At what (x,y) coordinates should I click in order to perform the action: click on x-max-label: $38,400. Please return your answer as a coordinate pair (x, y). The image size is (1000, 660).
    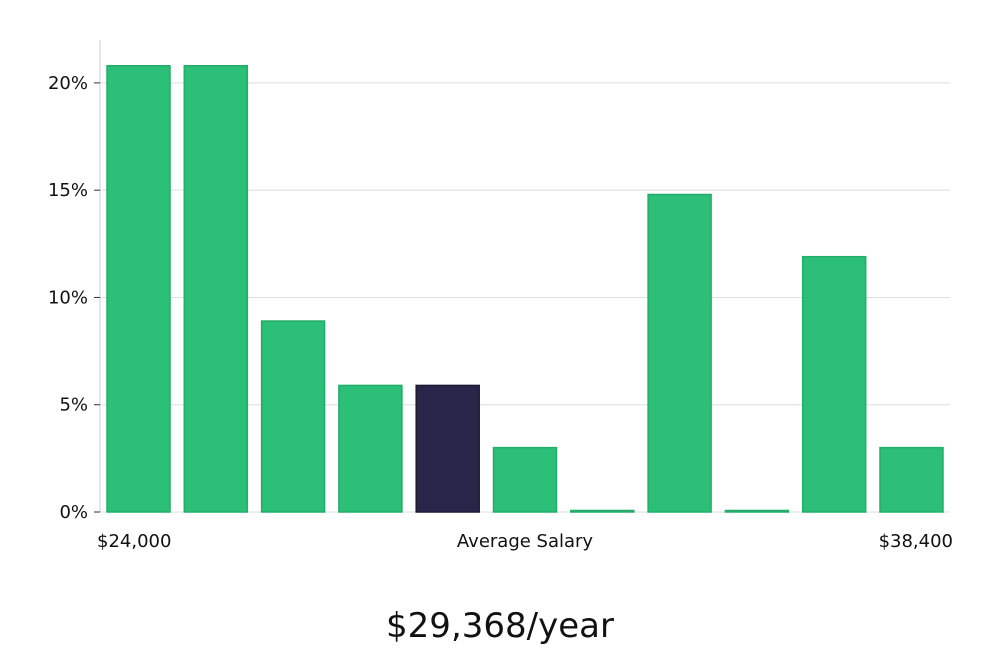
    Looking at the image, I should click on (916, 541).